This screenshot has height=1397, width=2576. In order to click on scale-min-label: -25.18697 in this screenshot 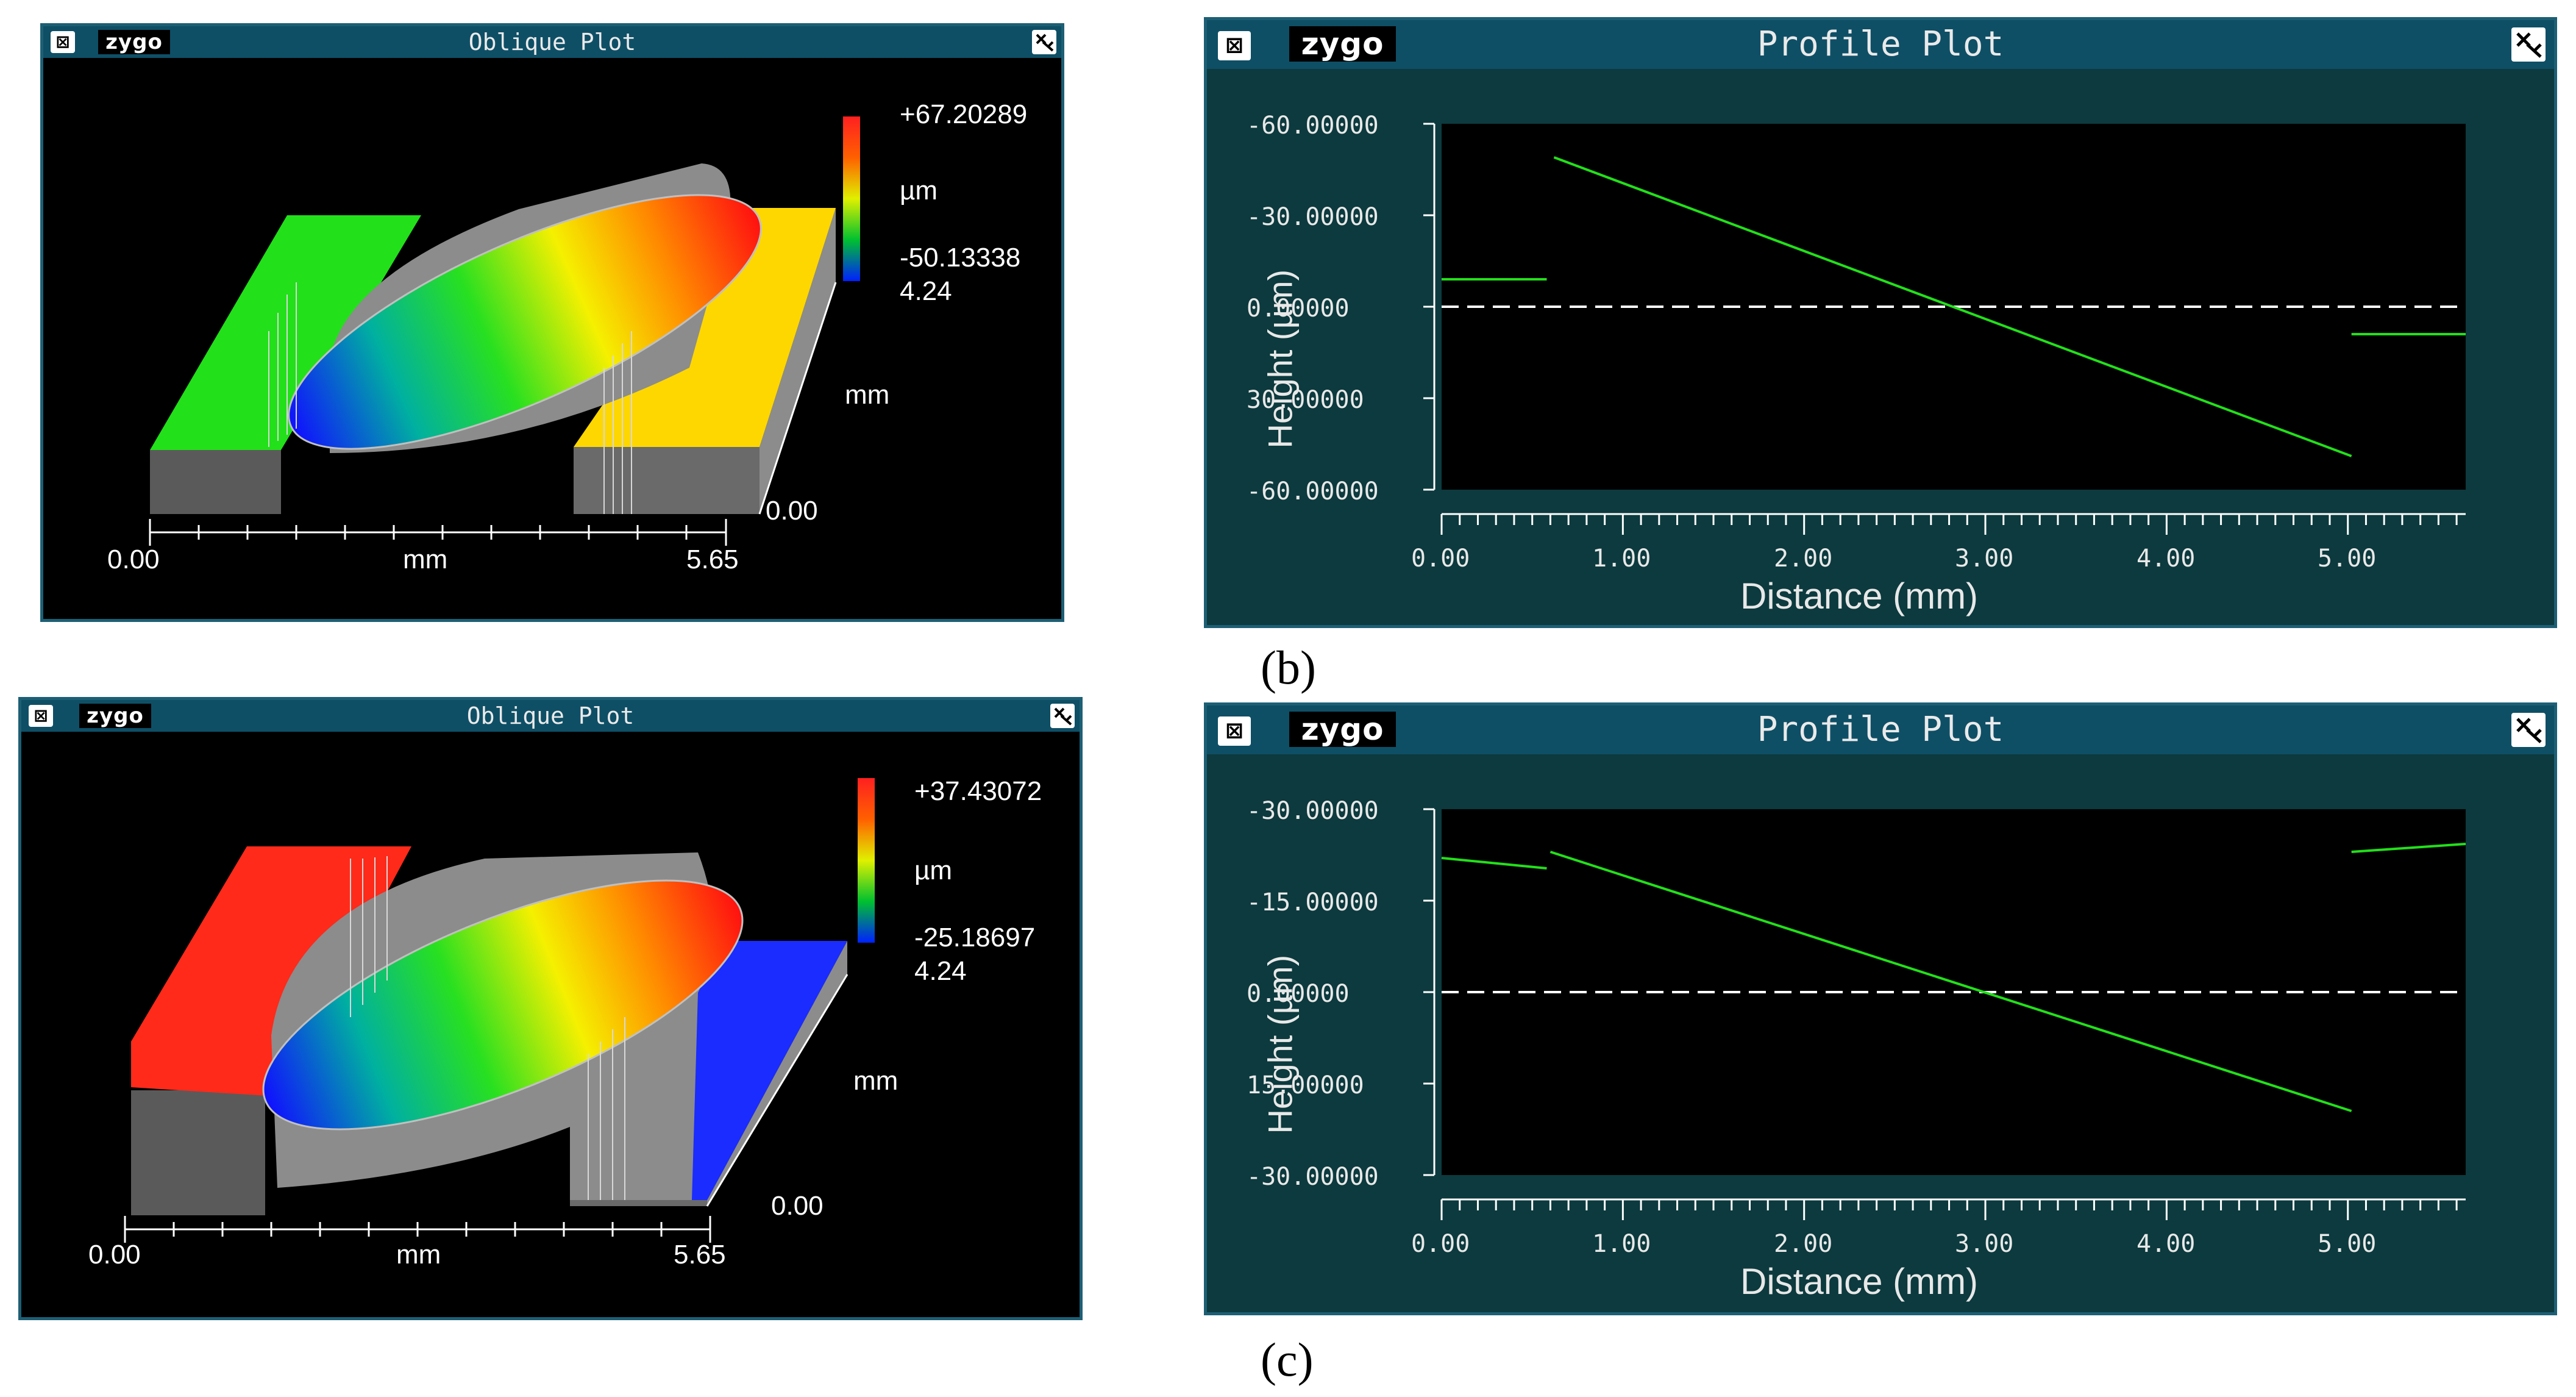, I will do `click(975, 937)`.